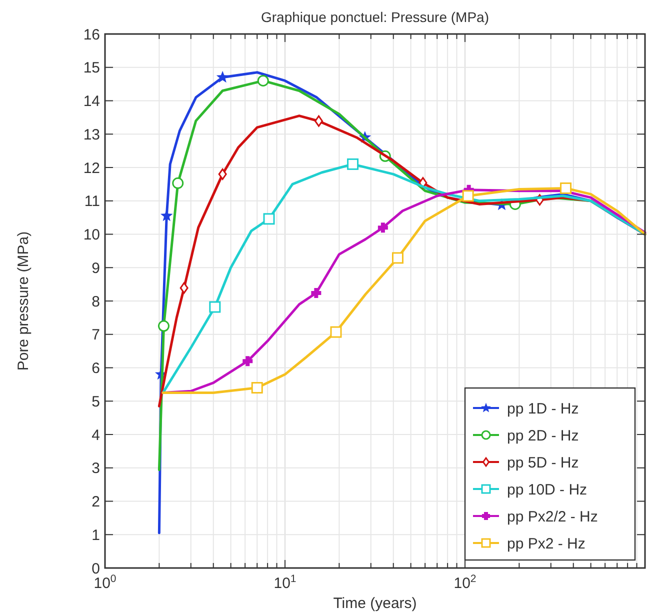 The image size is (648, 614). What do you see at coordinates (543, 435) in the screenshot?
I see `legend-label: pp 2D - Hz` at bounding box center [543, 435].